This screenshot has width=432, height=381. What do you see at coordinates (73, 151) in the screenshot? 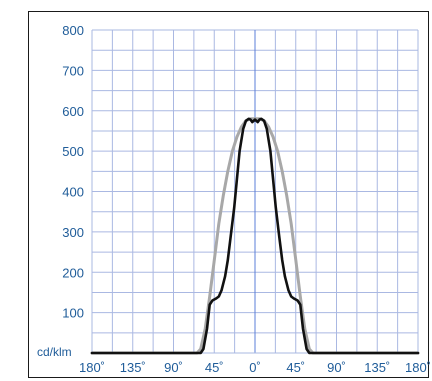
I see `y-tick-label: 500` at bounding box center [73, 151].